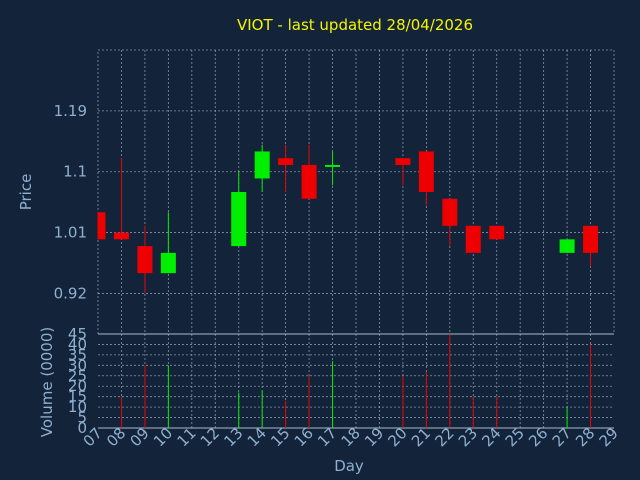 Image resolution: width=640 pixels, height=480 pixels. Describe the element at coordinates (70, 233) in the screenshot. I see `price-tick-label: 1.01` at that location.